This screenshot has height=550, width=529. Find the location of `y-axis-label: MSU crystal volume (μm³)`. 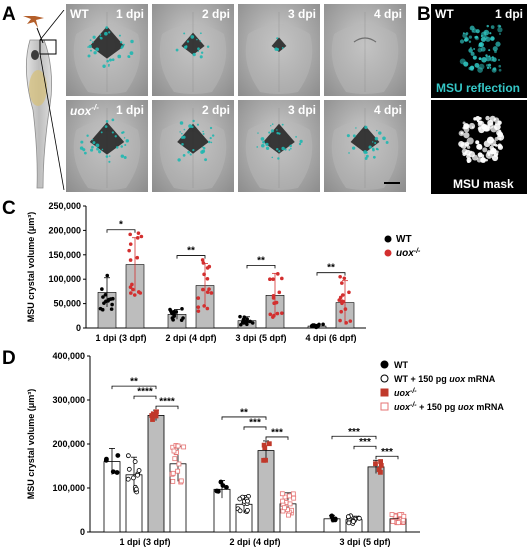

y-axis-label: MSU crystal volume (μm³) is located at coordinates (31, 267).